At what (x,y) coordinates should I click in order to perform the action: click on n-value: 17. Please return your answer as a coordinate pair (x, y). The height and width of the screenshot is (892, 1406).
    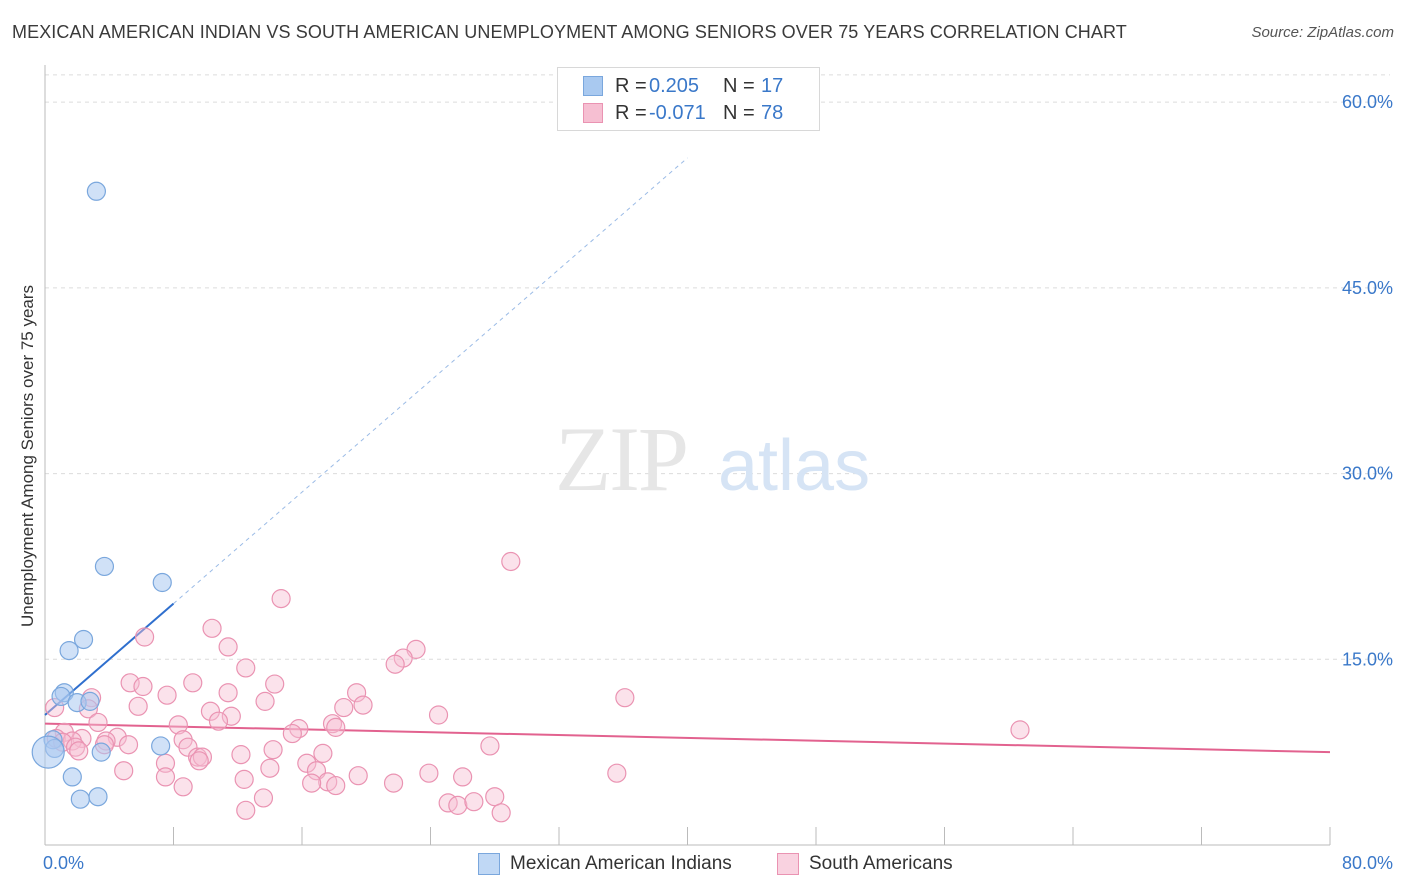
    Looking at the image, I should click on (772, 85).